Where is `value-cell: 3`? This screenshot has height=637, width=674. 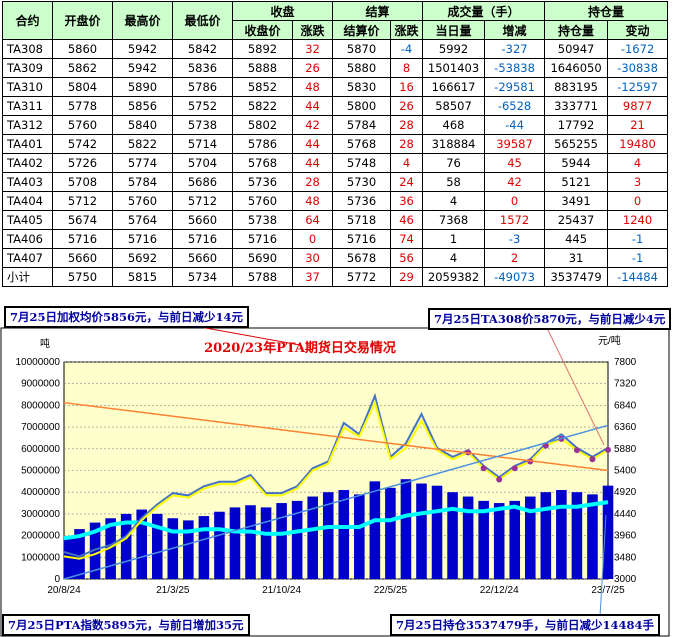
value-cell: 3 is located at coordinates (638, 182).